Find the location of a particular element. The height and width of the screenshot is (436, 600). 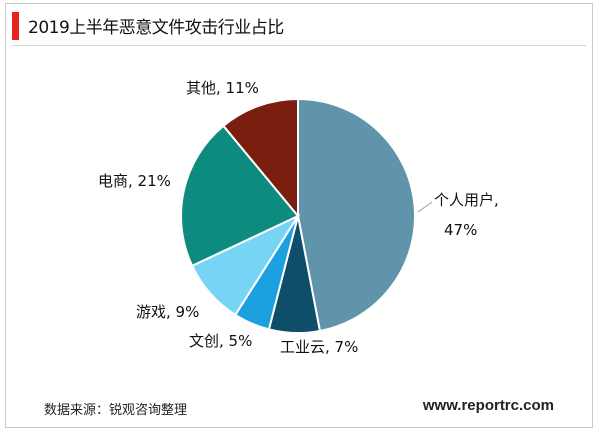

label-leader-line is located at coordinates (425, 207).